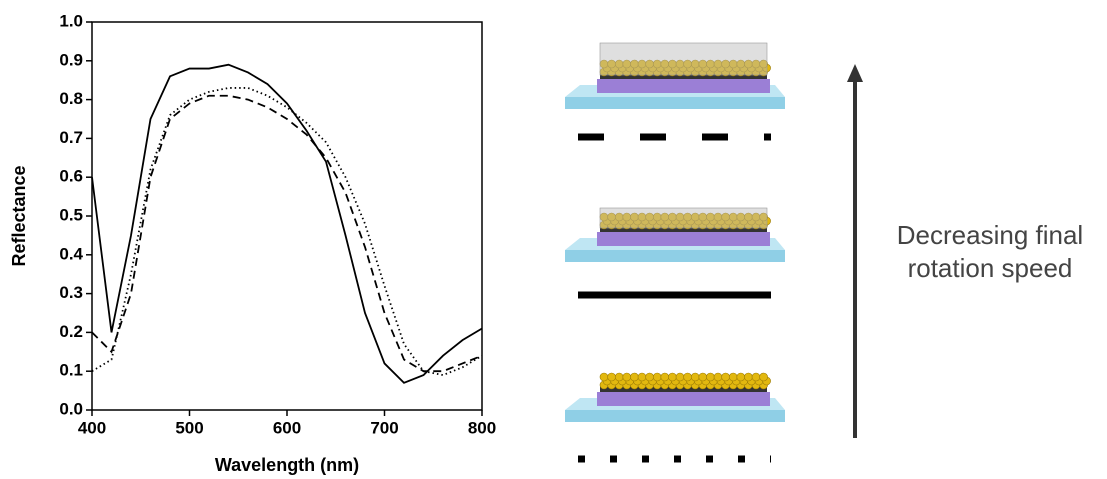  Describe the element at coordinates (71, 176) in the screenshot. I see `y-tick-label: 0.6` at that location.